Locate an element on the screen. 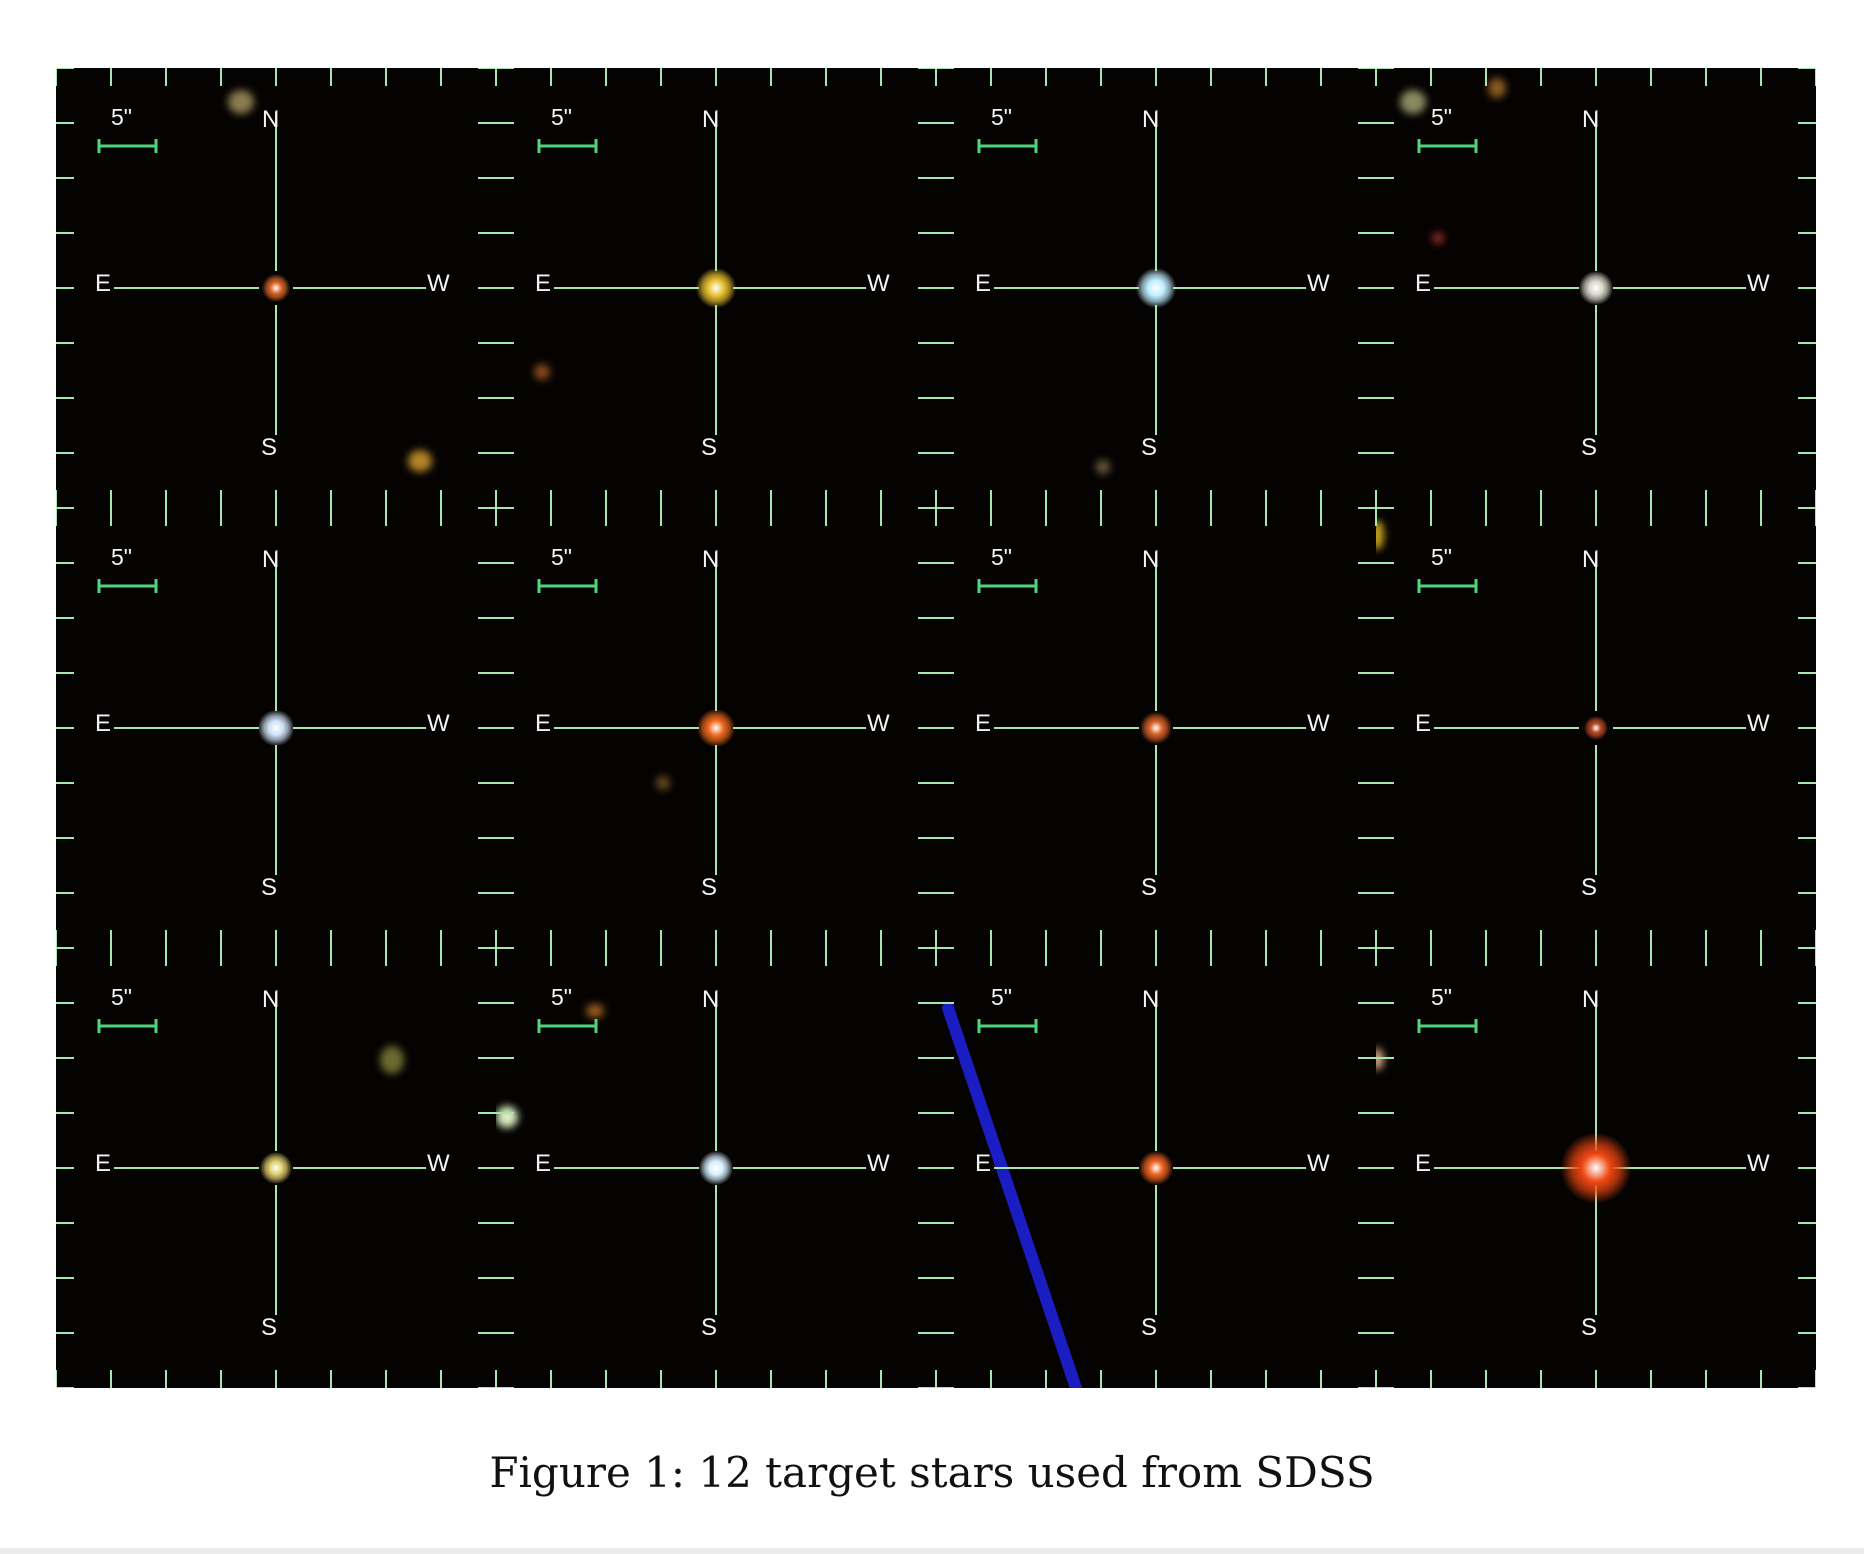 The width and height of the screenshot is (1864, 1554). star-panel-10: 5" N S E W is located at coordinates (716, 1168).